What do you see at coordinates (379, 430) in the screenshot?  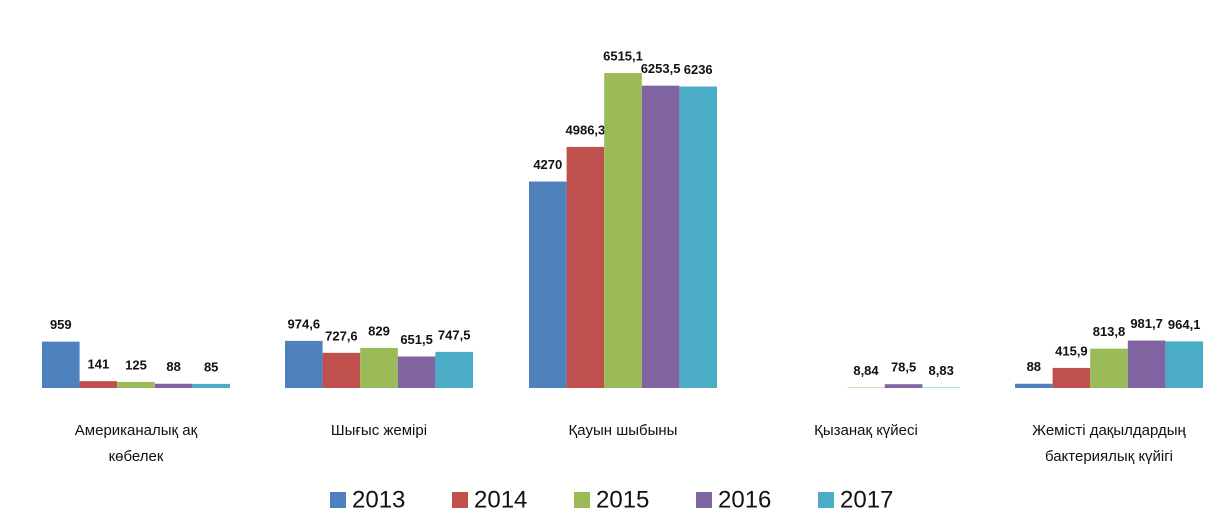 I see `x-tick-label: Шығыс жемірі` at bounding box center [379, 430].